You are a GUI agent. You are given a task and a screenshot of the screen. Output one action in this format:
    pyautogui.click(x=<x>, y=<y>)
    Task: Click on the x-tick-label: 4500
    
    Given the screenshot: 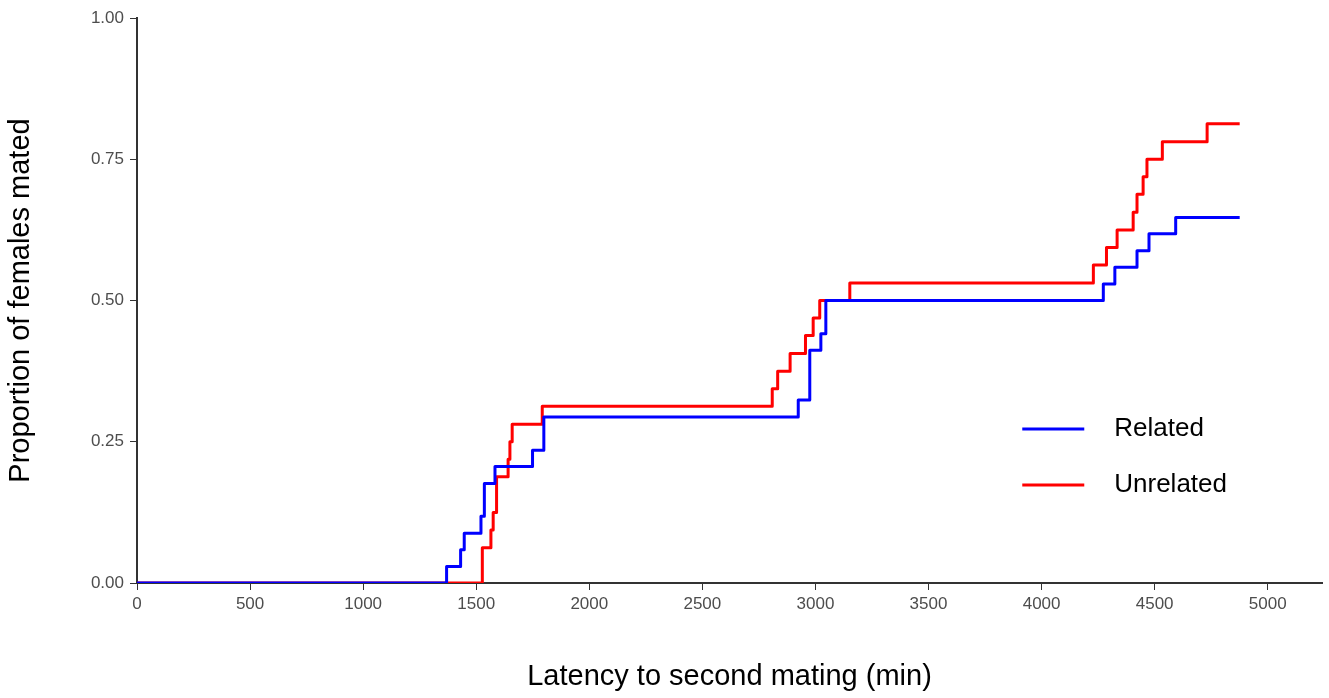 What is the action you would take?
    pyautogui.click(x=1154, y=603)
    